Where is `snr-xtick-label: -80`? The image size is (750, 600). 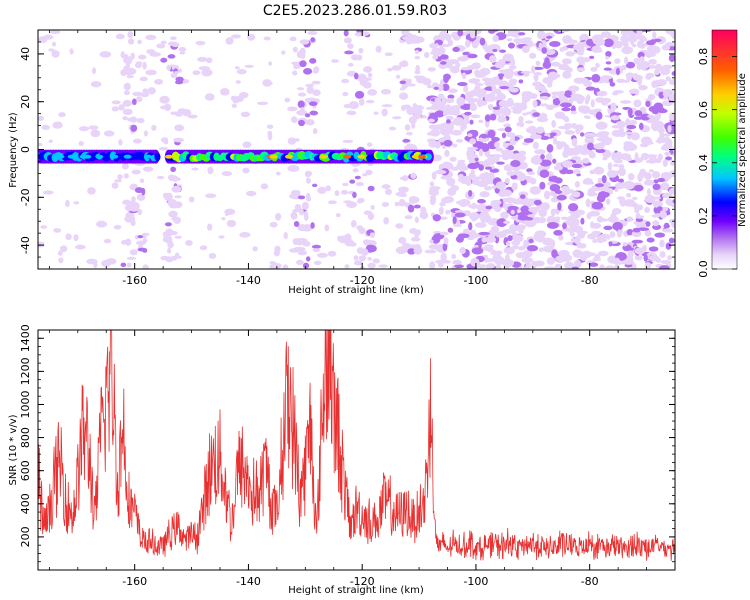 snr-xtick-label: -80 is located at coordinates (590, 581).